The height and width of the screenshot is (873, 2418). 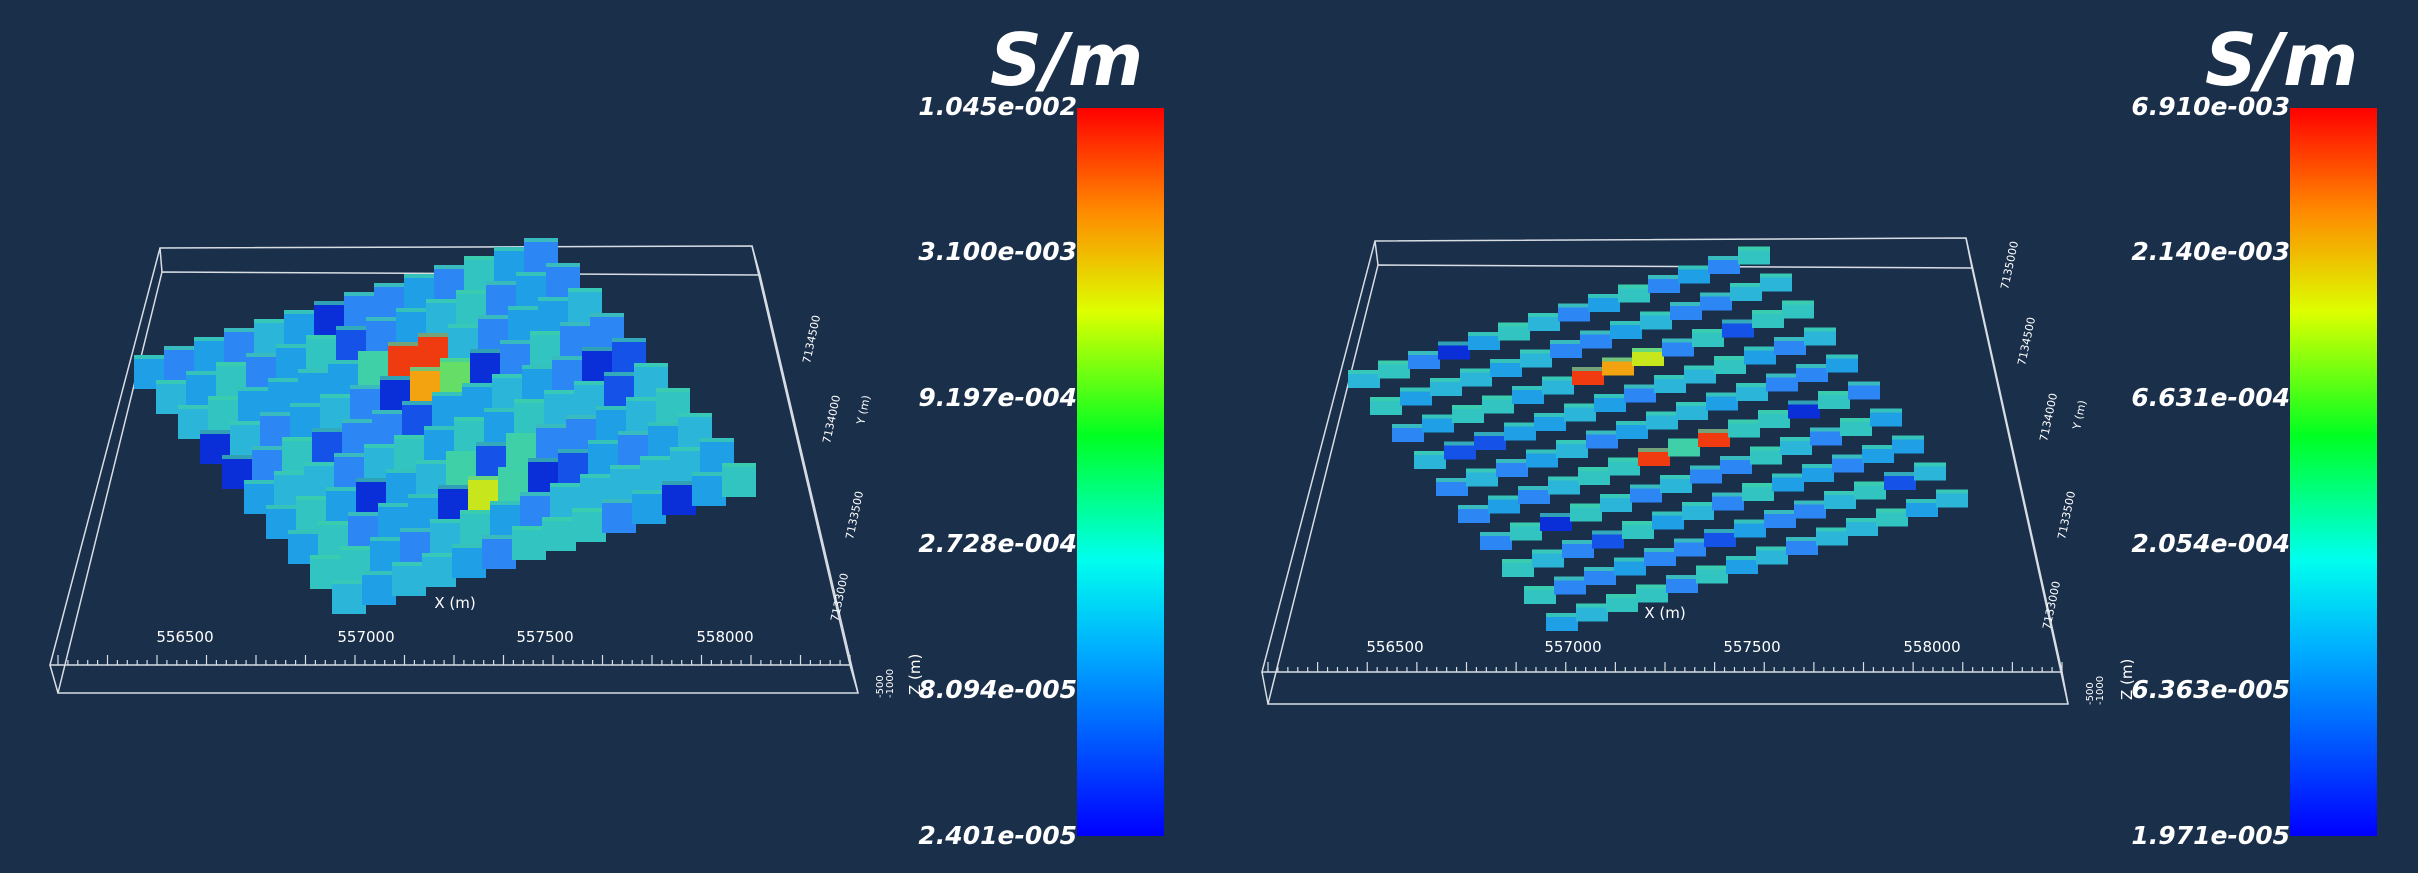 What do you see at coordinates (1751, 647) in the screenshot?
I see `right-x-tick-label: 557500` at bounding box center [1751, 647].